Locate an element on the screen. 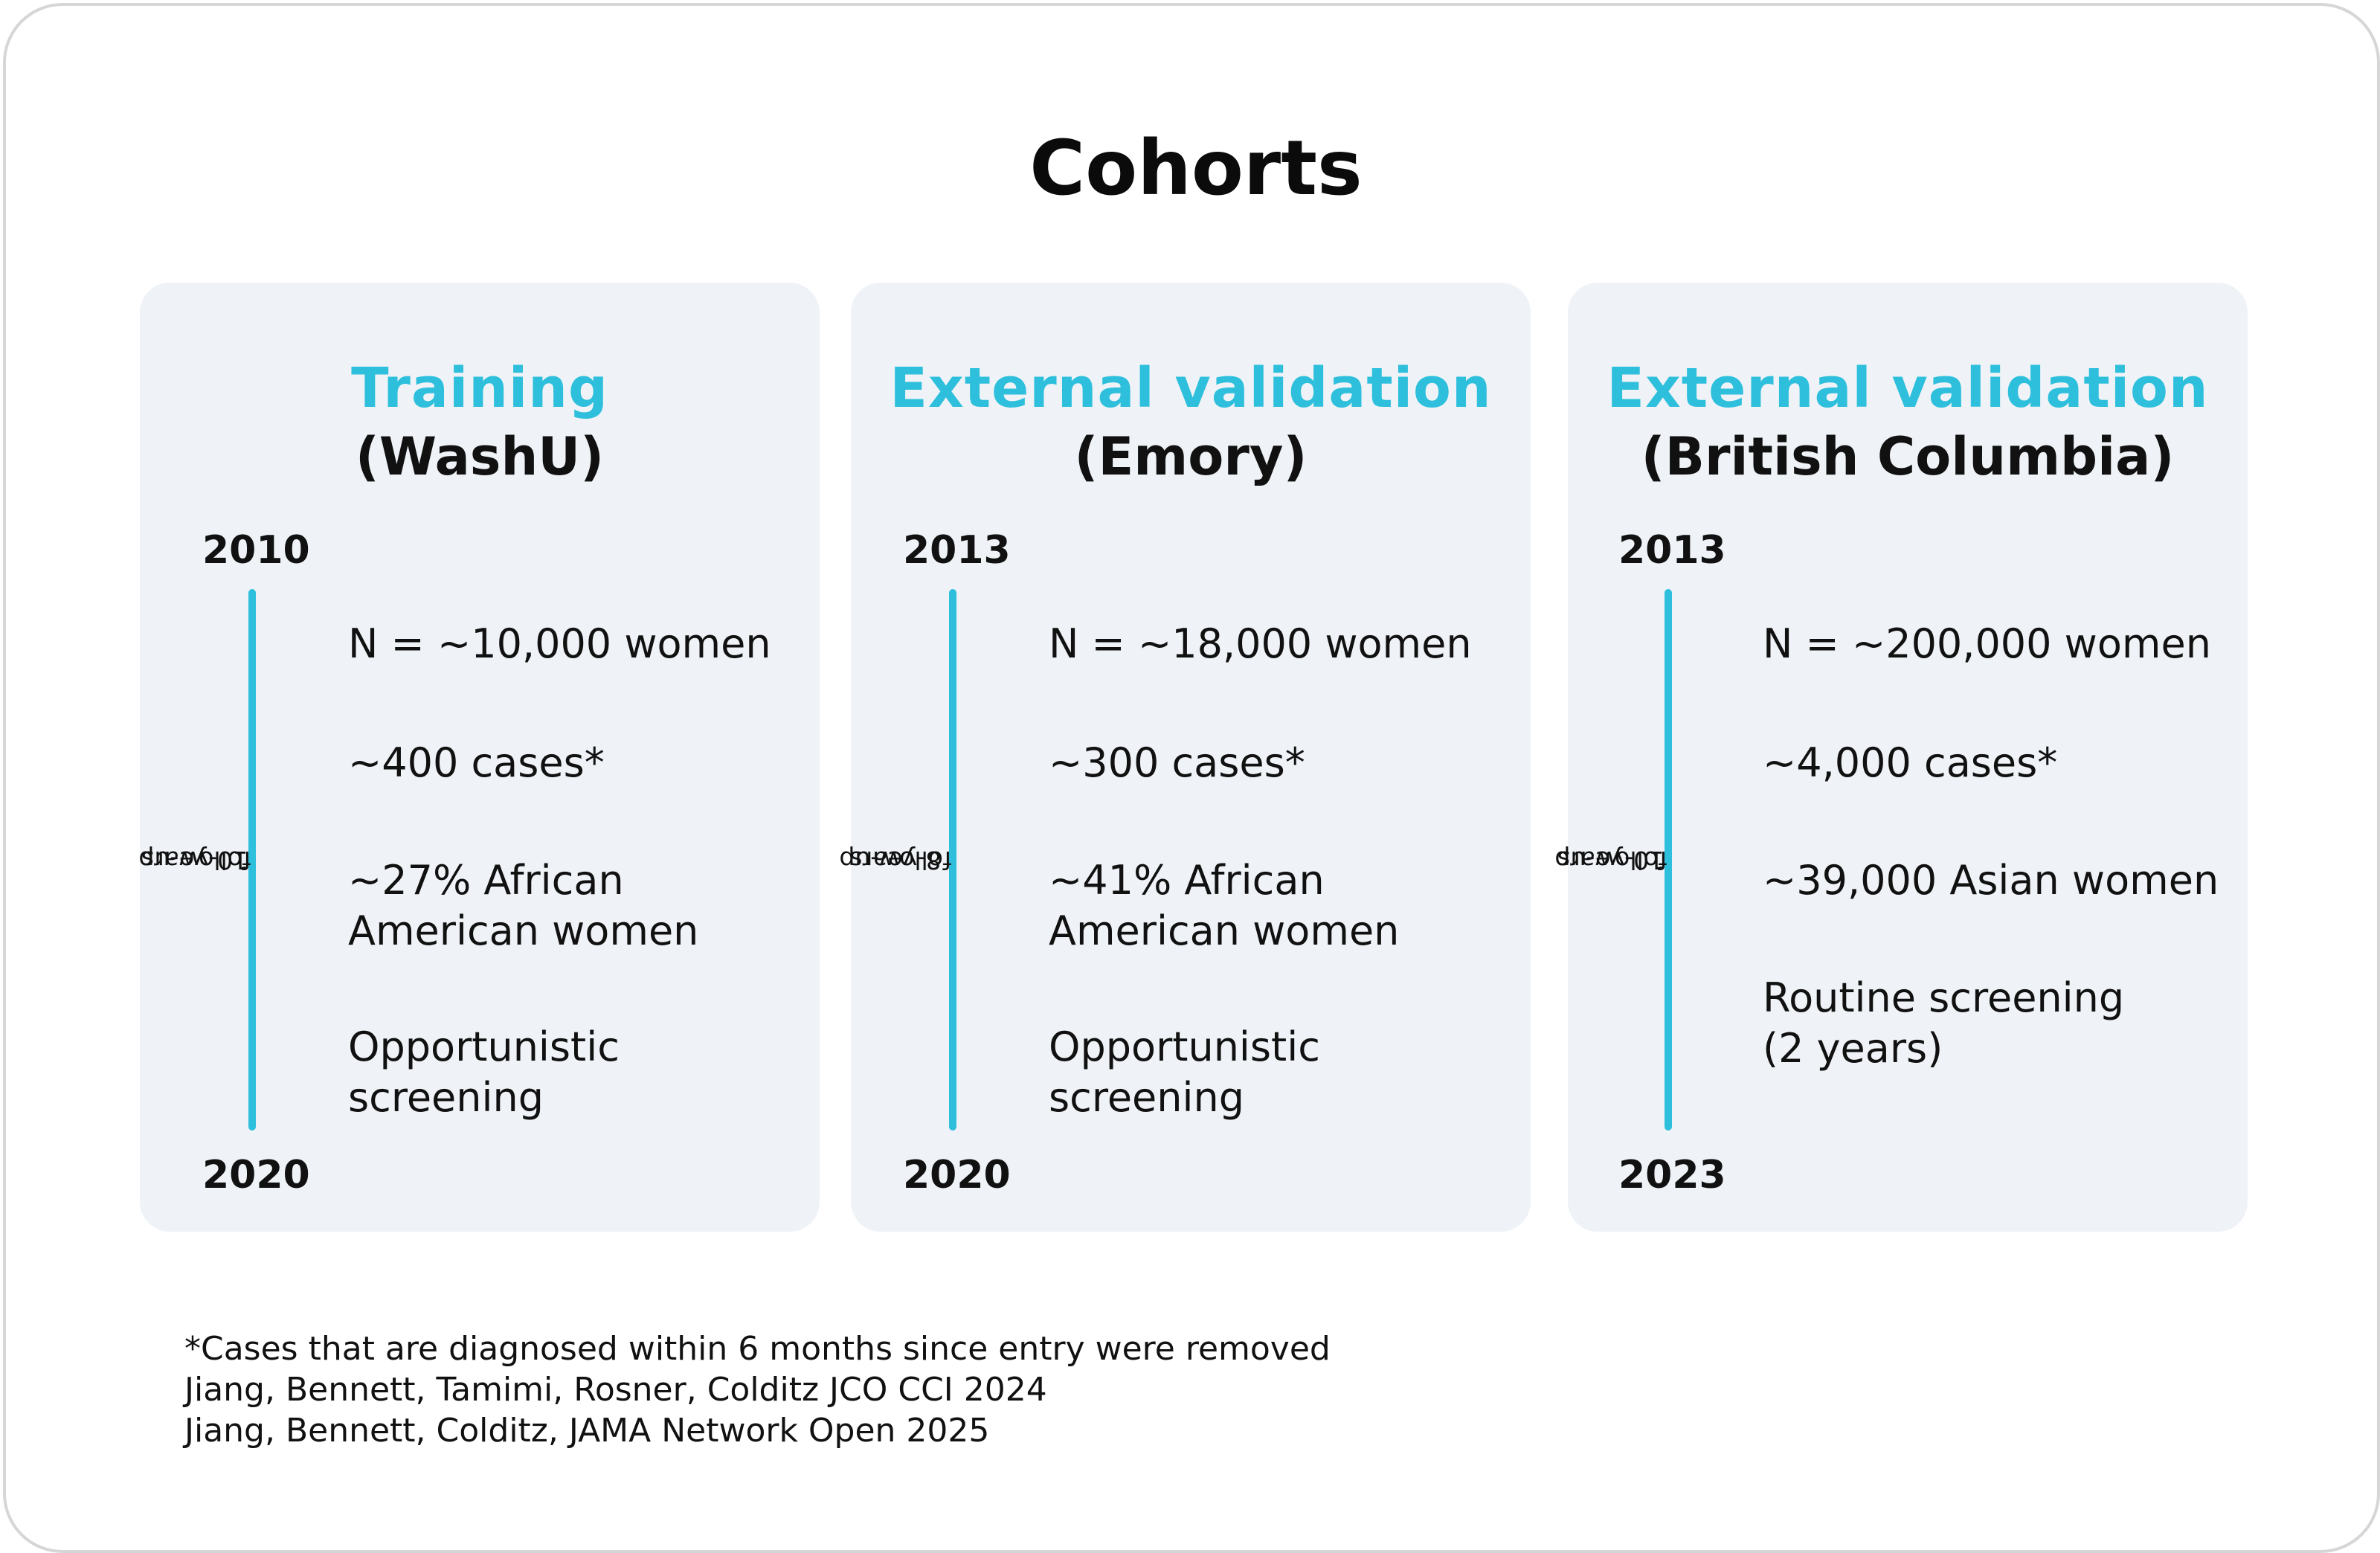  end-year: 2023 is located at coordinates (1672, 1175).